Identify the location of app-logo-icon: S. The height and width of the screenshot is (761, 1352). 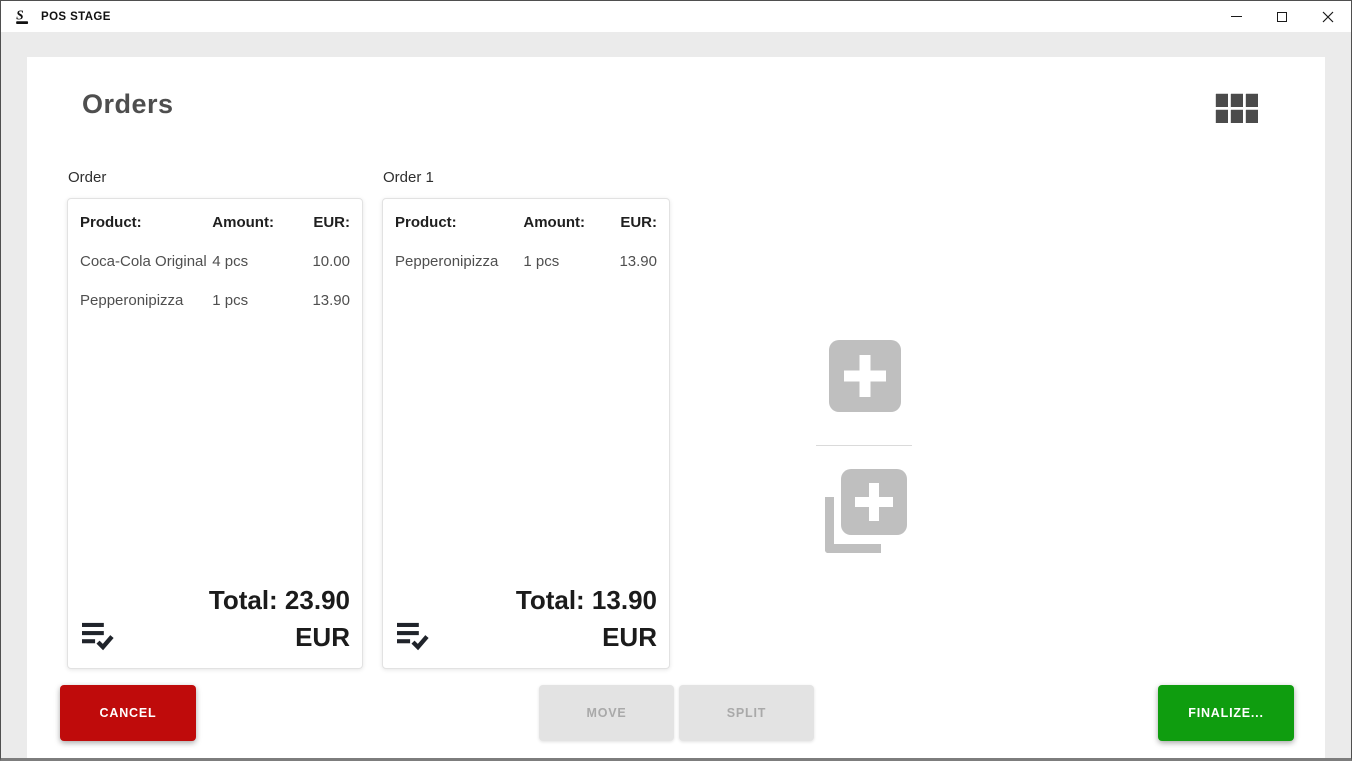
(22, 16).